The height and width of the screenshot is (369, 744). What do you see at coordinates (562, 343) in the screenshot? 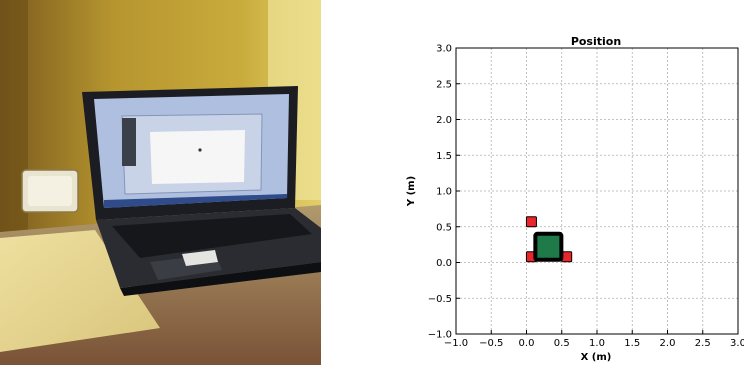
I see `x-tick-label: 0.5` at bounding box center [562, 343].